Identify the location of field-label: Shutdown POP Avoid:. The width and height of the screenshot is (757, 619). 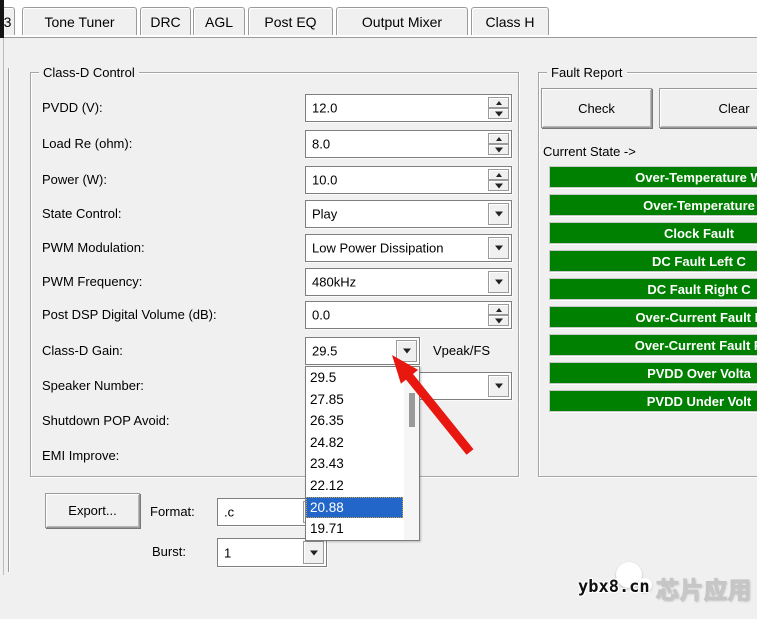
(106, 420).